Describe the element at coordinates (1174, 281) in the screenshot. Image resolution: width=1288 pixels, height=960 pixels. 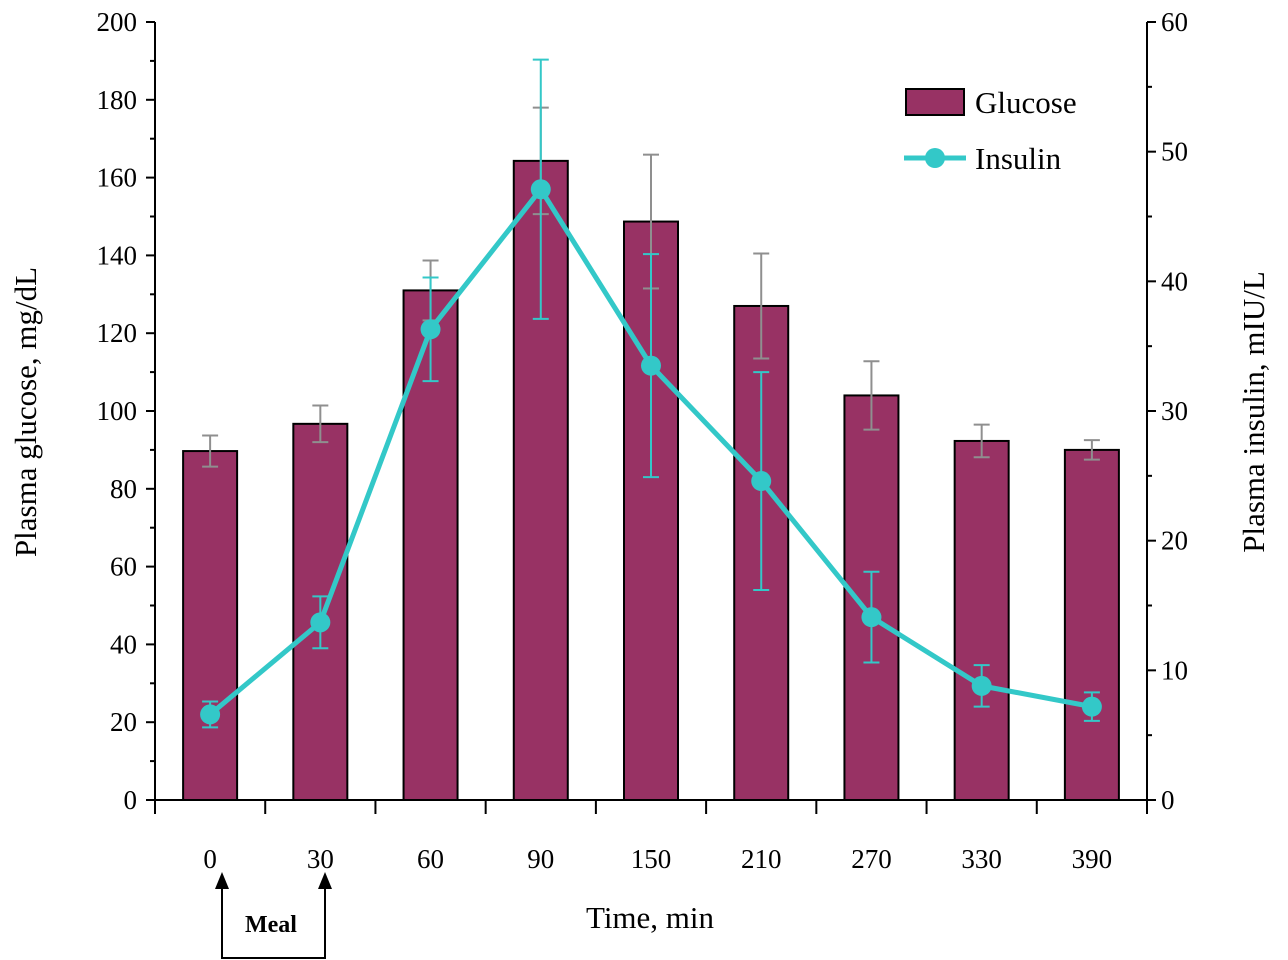
I see `right-y-tick-label: 40` at that location.